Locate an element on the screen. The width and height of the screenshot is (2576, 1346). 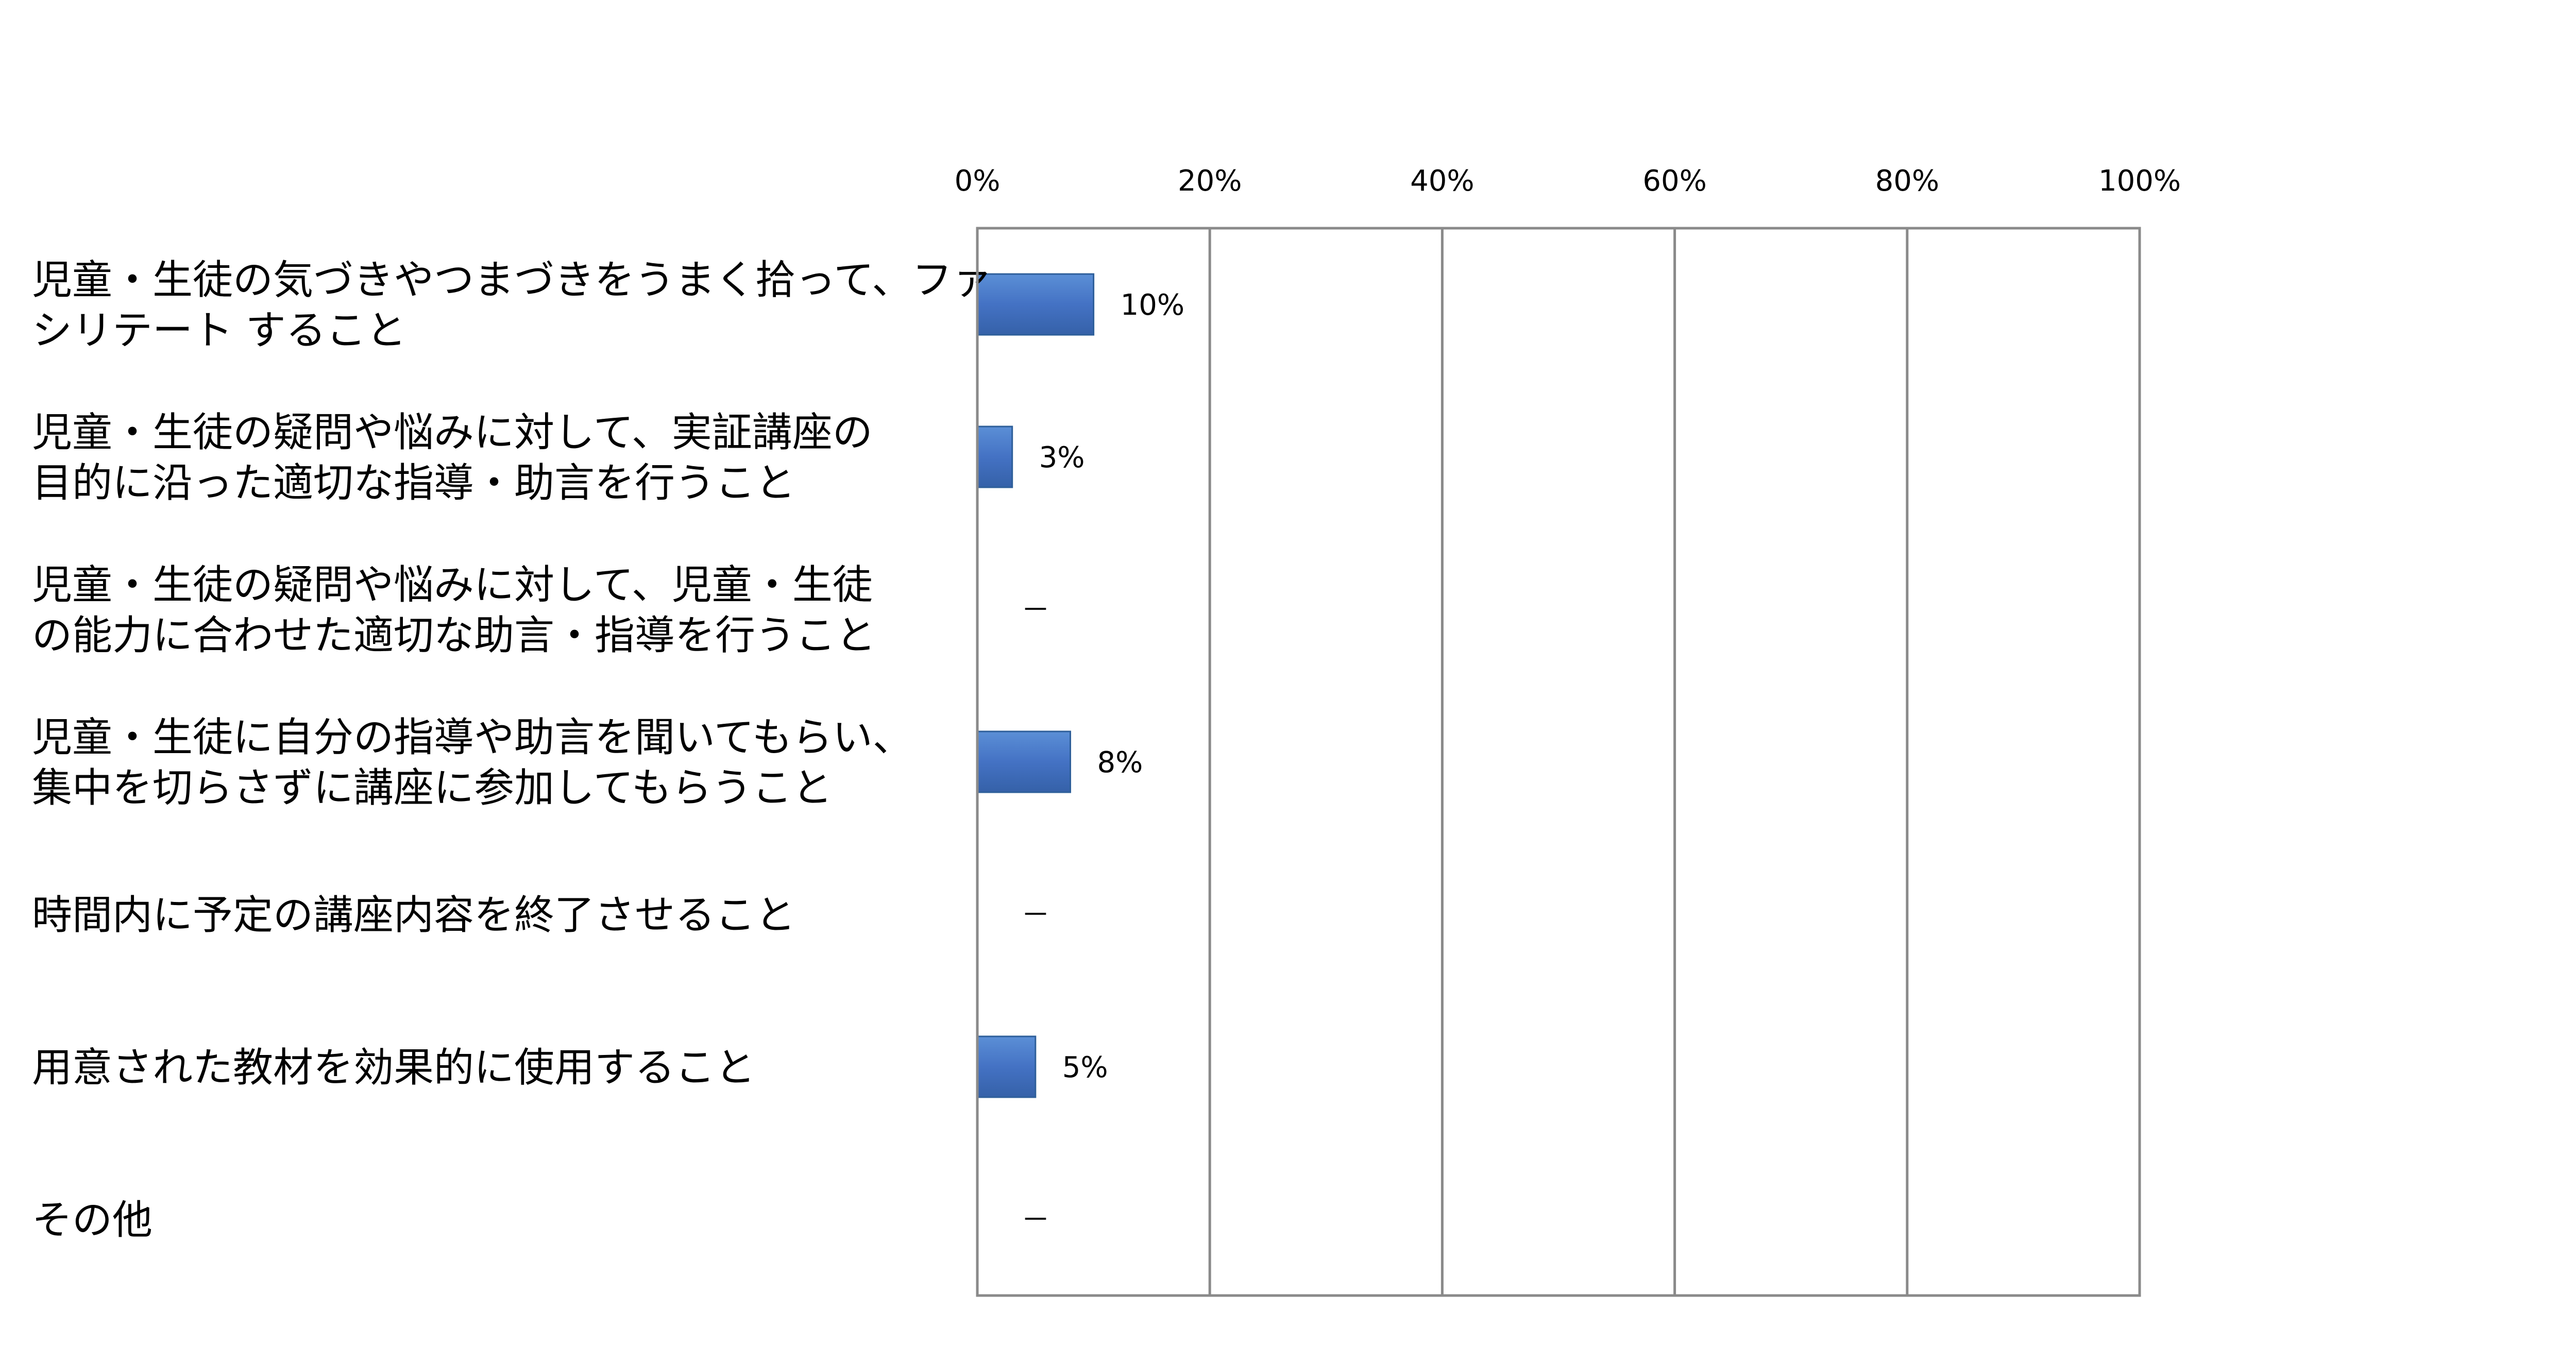
category-label-1: 児童・生徒の気づきやつまづきをうまく拾って、ファシリテート すること is located at coordinates (512, 305).